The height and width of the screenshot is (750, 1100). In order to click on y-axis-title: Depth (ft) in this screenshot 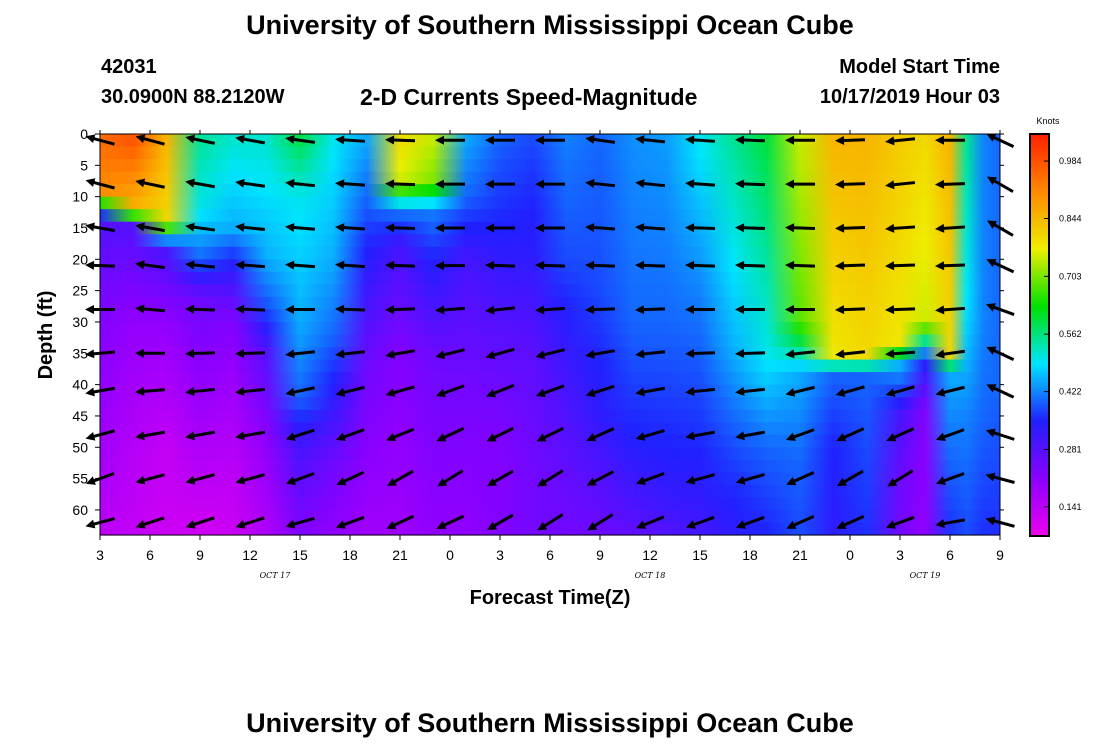, I will do `click(46, 335)`.